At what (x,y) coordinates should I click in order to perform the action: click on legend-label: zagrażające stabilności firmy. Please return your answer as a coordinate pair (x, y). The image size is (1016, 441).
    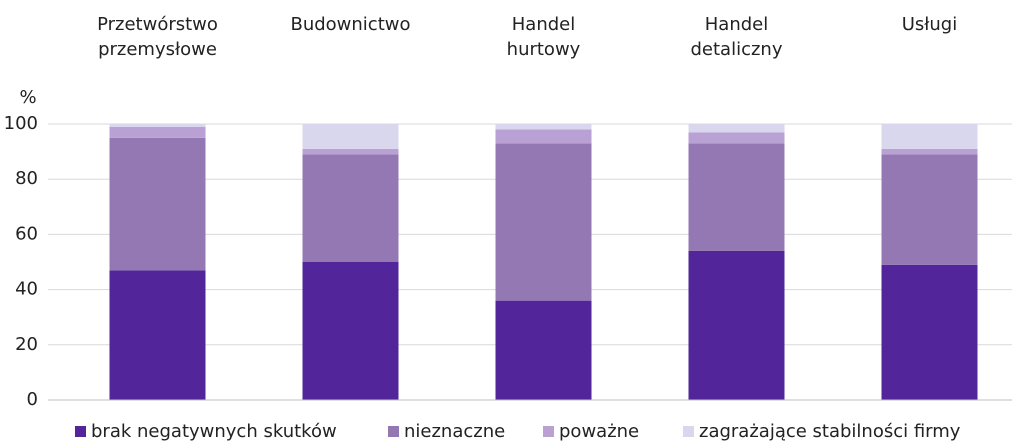
    Looking at the image, I should click on (830, 431).